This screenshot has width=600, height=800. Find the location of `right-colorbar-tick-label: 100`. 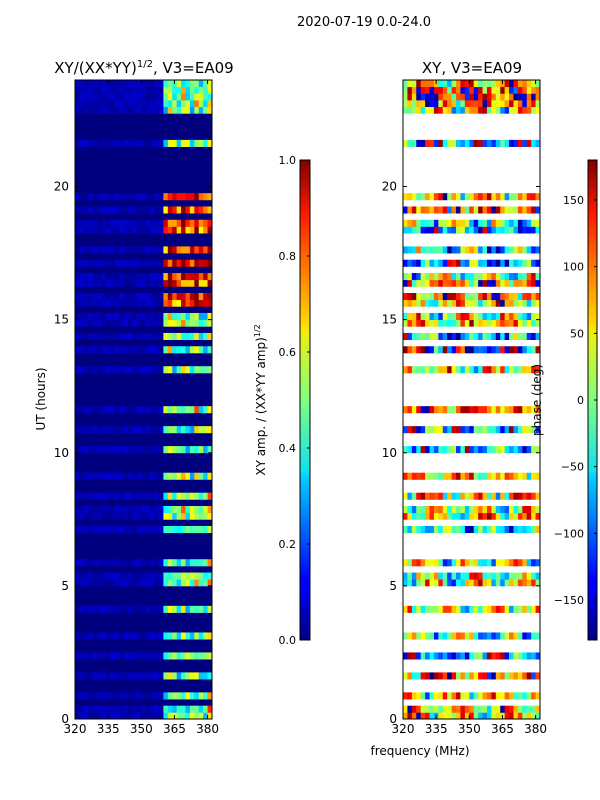

right-colorbar-tick-label: 100 is located at coordinates (573, 267).